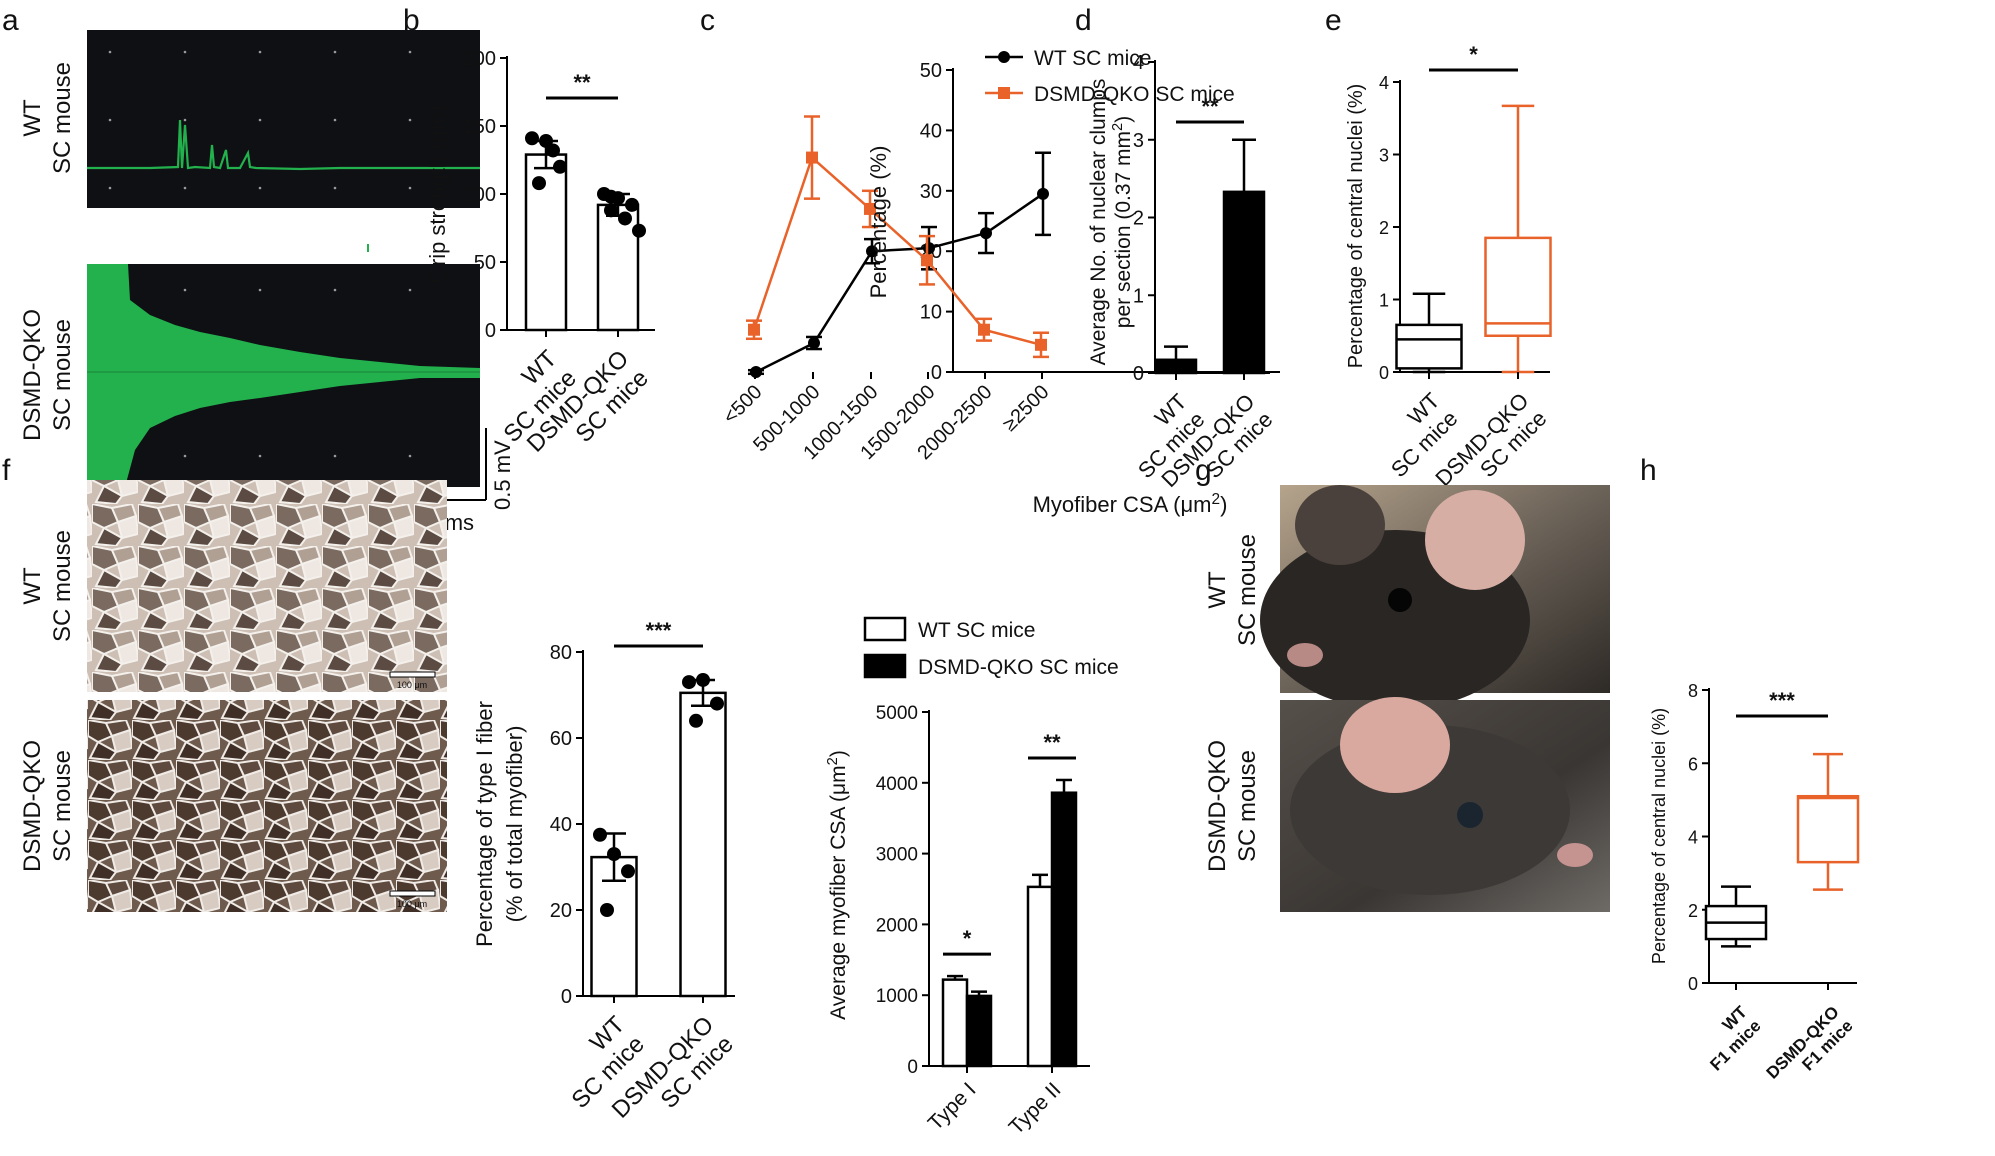  I want to click on legend-swatch, so click(885, 629).